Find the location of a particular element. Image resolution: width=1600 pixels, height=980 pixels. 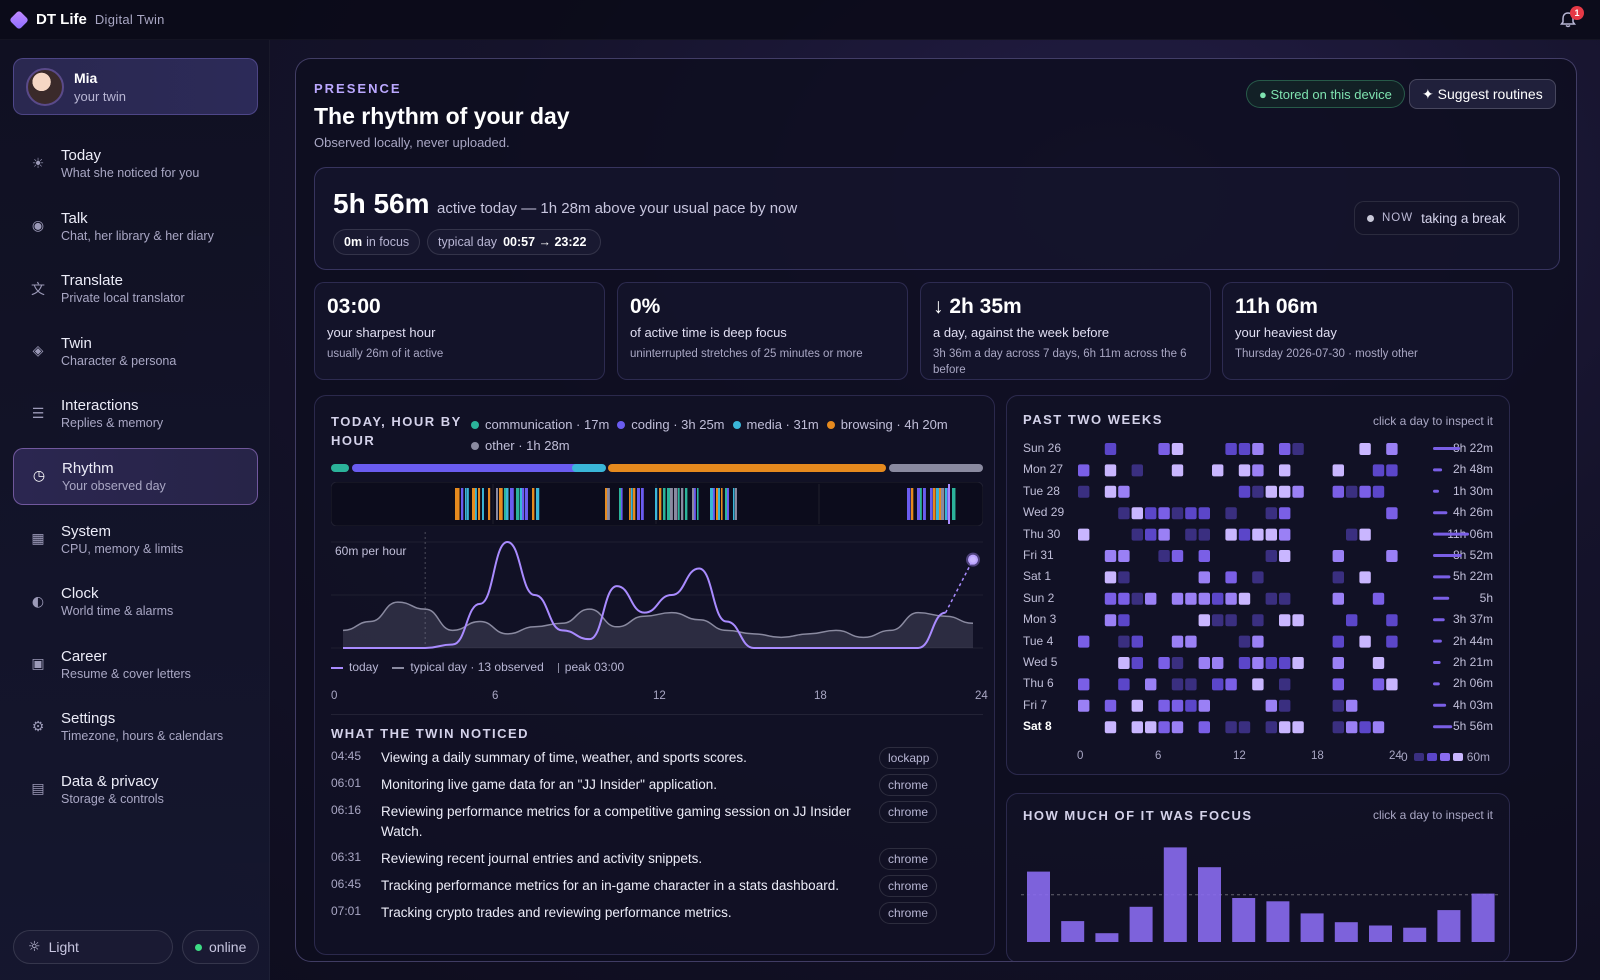

heatmap-day-label: Tue 4 is located at coordinates (1038, 640).